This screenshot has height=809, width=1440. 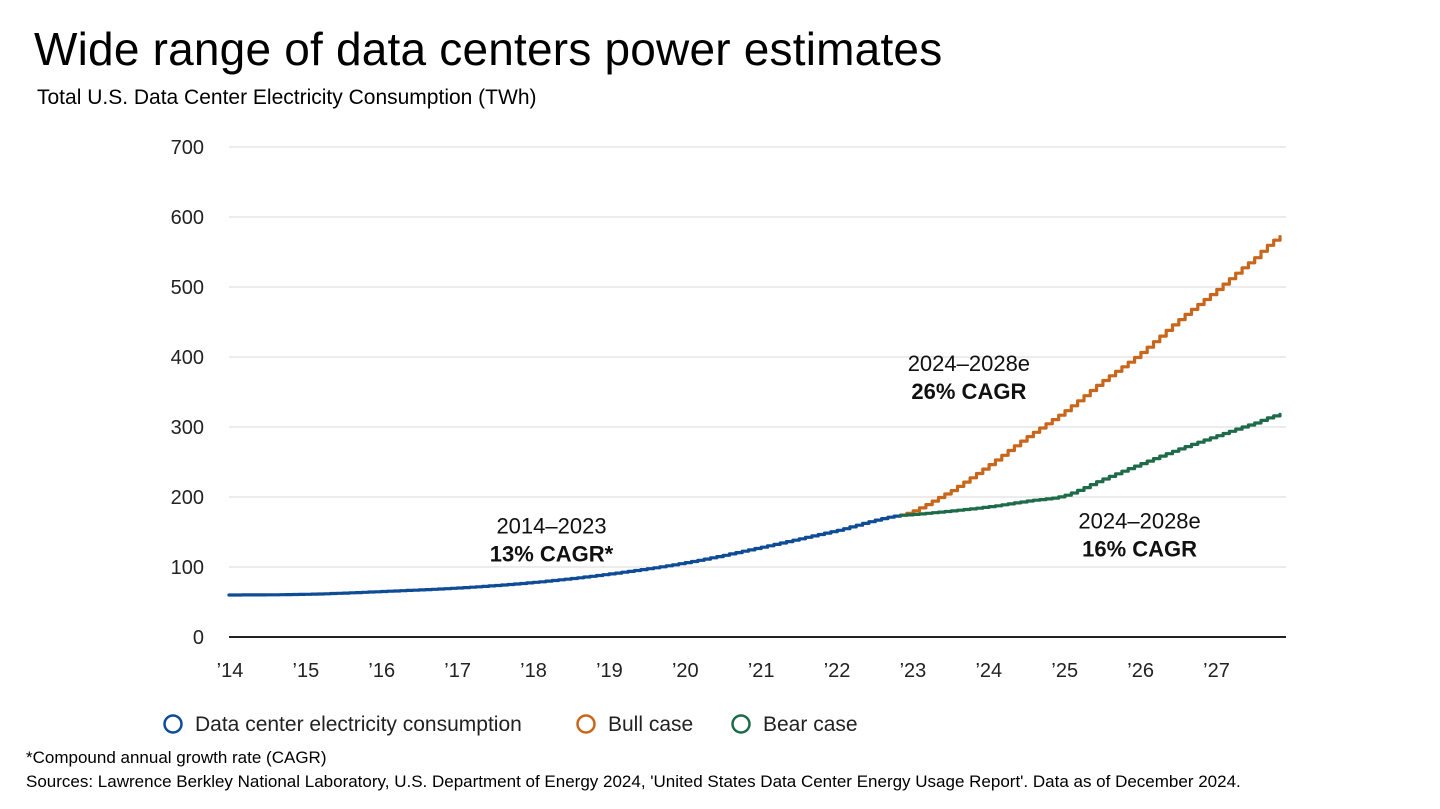 I want to click on x-tick-label: ’20, so click(x=685, y=671).